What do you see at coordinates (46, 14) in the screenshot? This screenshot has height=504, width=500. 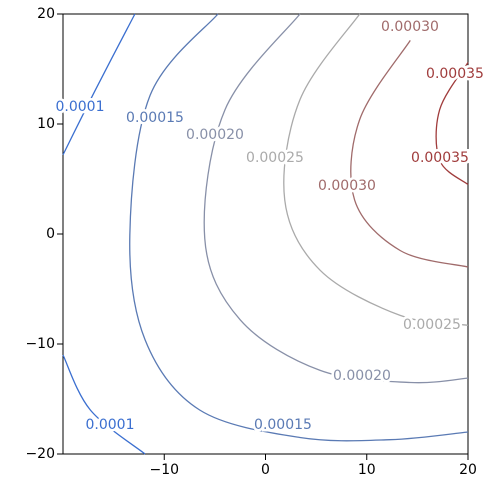 I see `y-tick-label: 20` at bounding box center [46, 14].